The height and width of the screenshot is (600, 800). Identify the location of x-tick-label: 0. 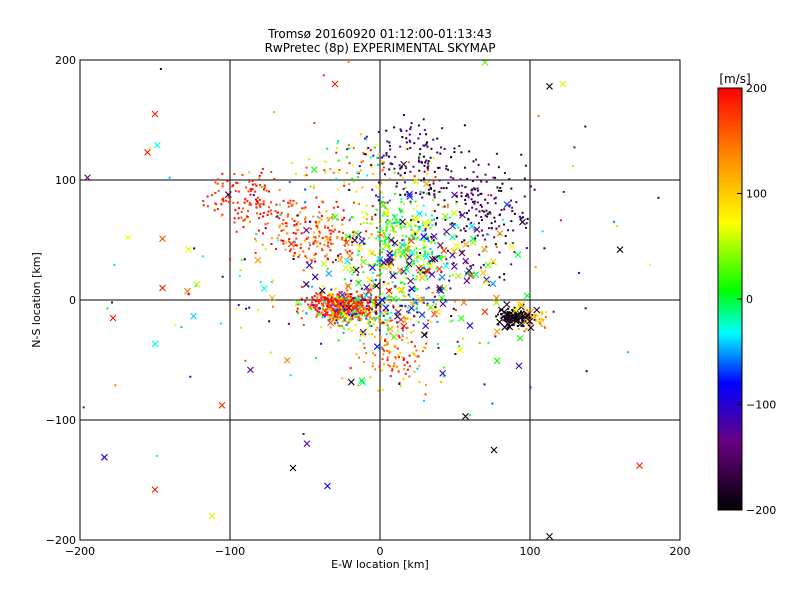
(380, 551).